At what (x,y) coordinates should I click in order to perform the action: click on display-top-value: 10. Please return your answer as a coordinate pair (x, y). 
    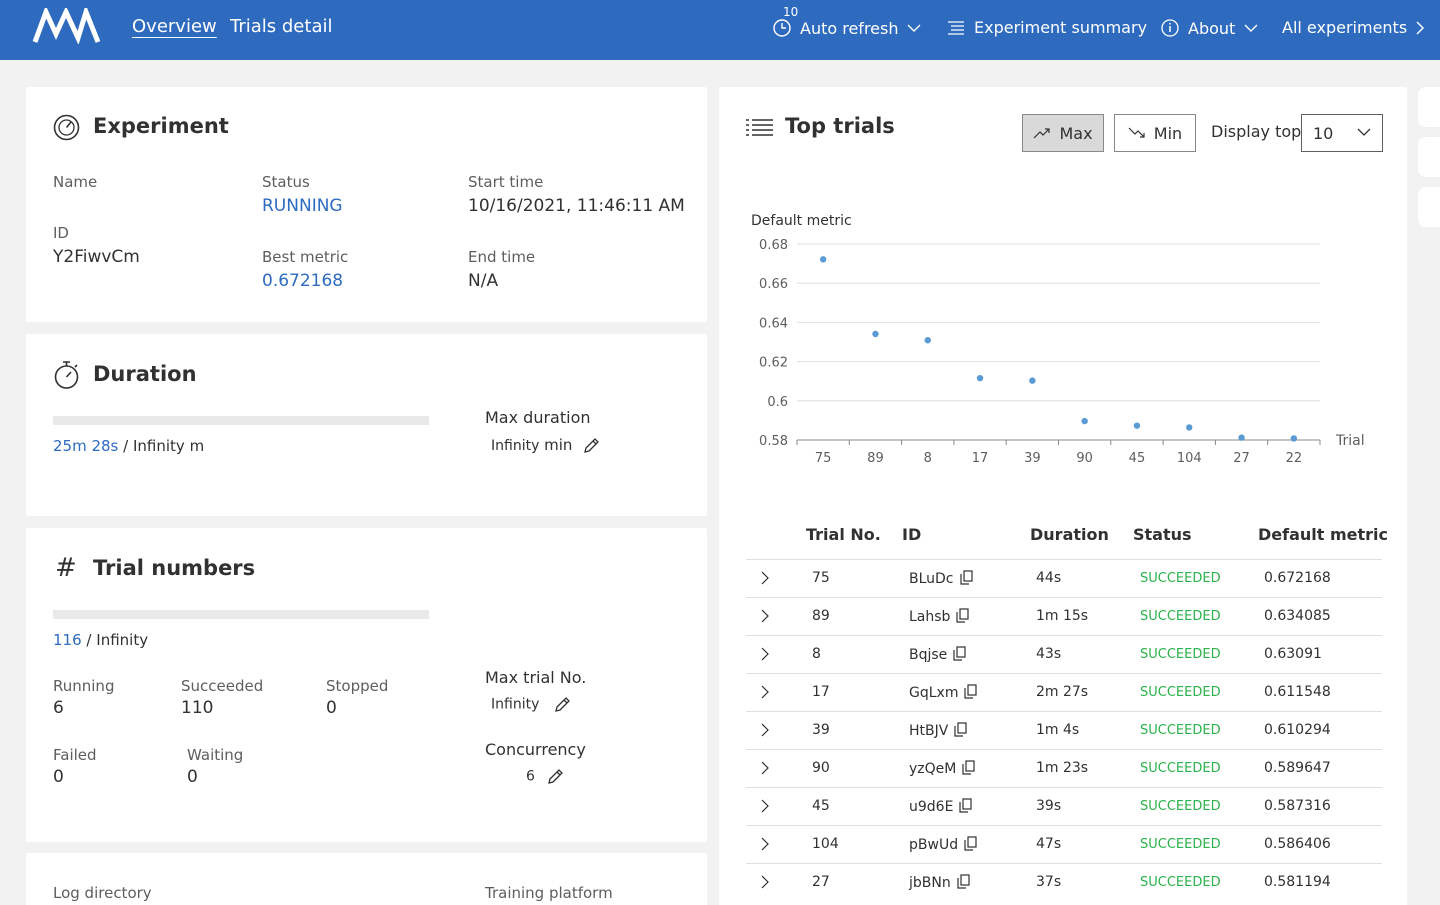
    Looking at the image, I should click on (1323, 133).